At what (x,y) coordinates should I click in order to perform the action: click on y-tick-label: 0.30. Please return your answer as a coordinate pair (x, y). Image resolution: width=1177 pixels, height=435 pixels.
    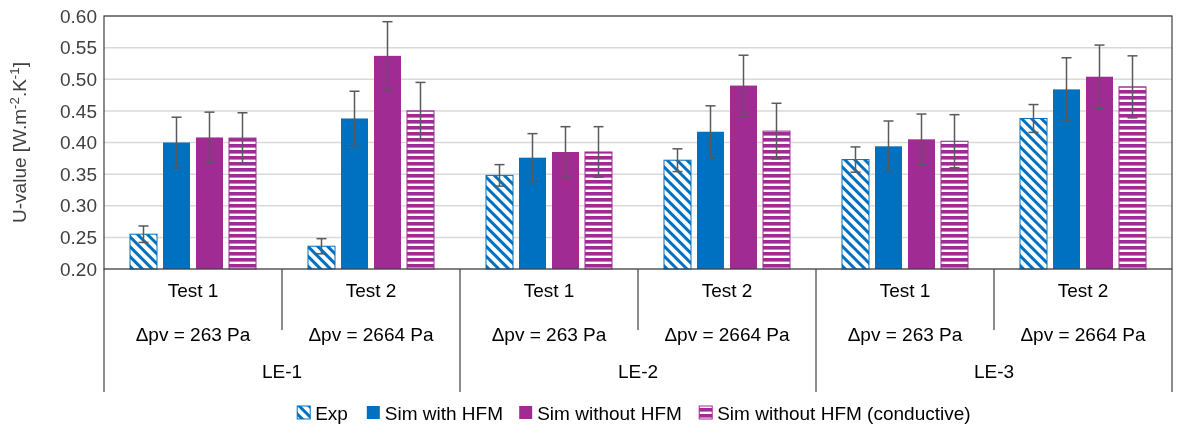
    Looking at the image, I should click on (78, 206).